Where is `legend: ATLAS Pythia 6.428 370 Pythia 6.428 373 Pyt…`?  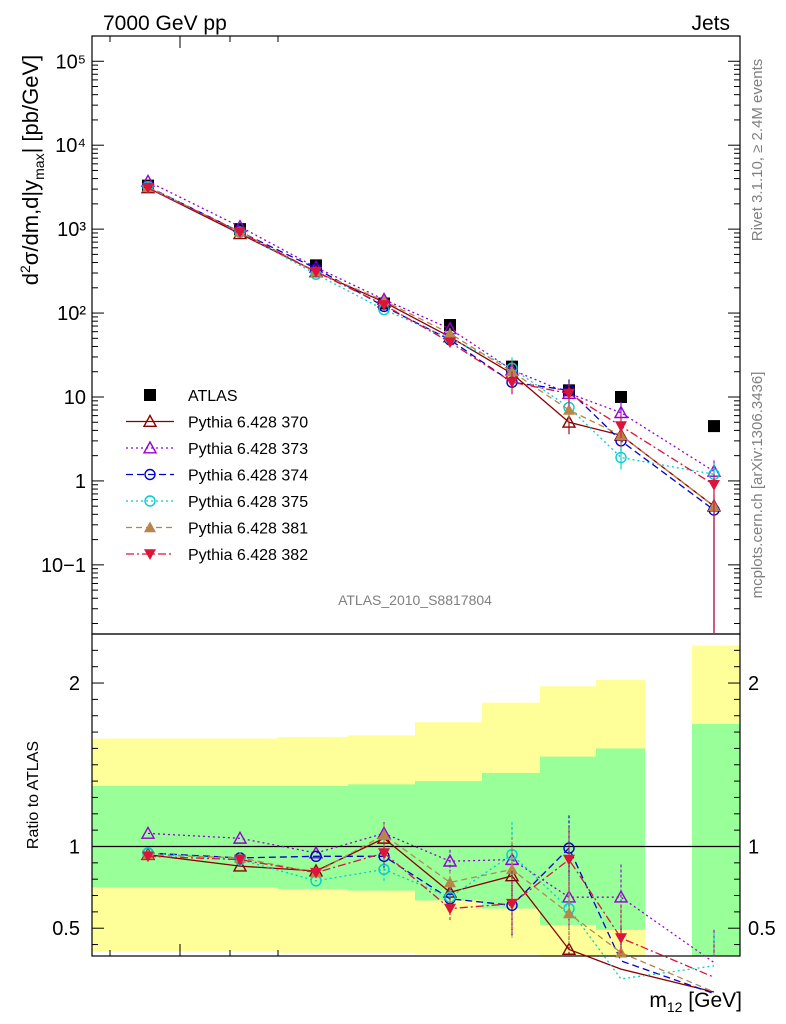 legend: ATLAS Pythia 6.428 370 Pythia 6.428 373 Pyt… is located at coordinates (217, 476).